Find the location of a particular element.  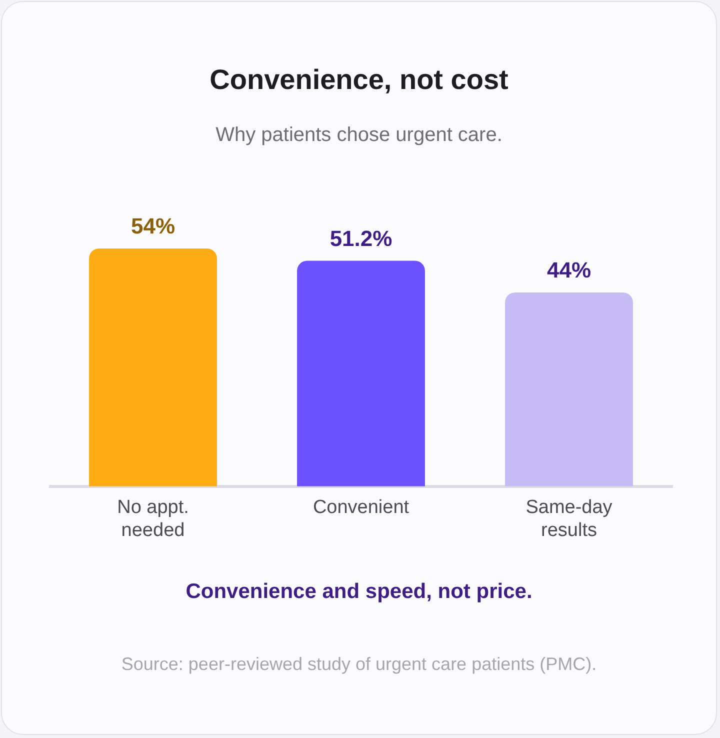

chart-title: Convenience, not cost is located at coordinates (359, 80).